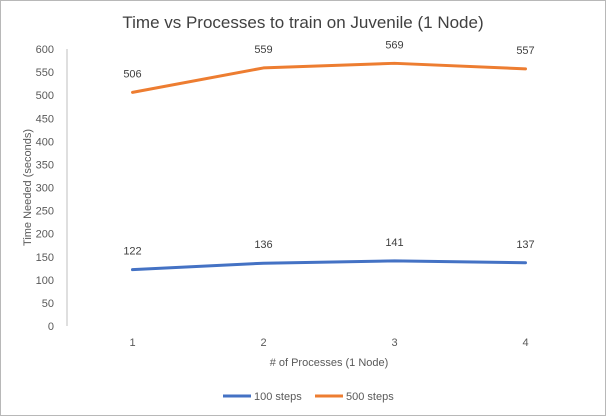 This screenshot has width=606, height=416. I want to click on legend: 100 steps 500 steps, so click(308, 397).